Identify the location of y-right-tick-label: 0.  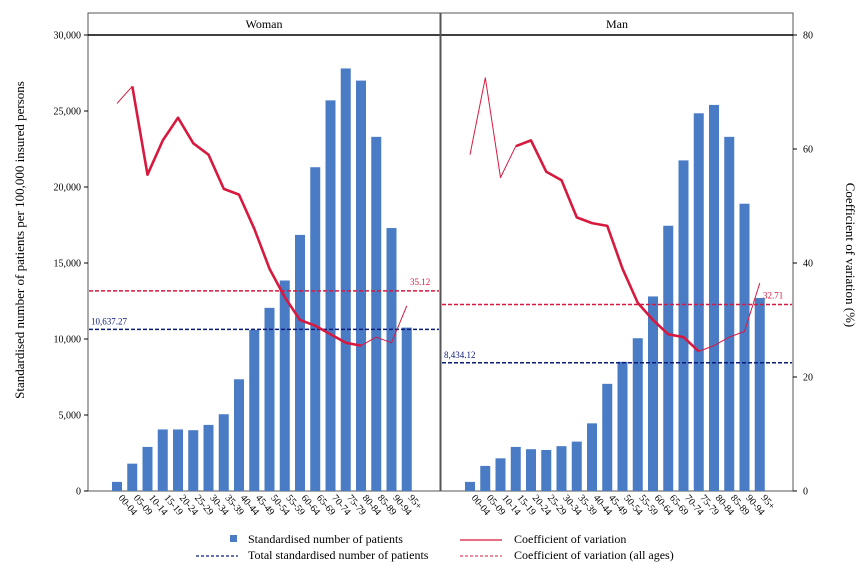
(805, 492).